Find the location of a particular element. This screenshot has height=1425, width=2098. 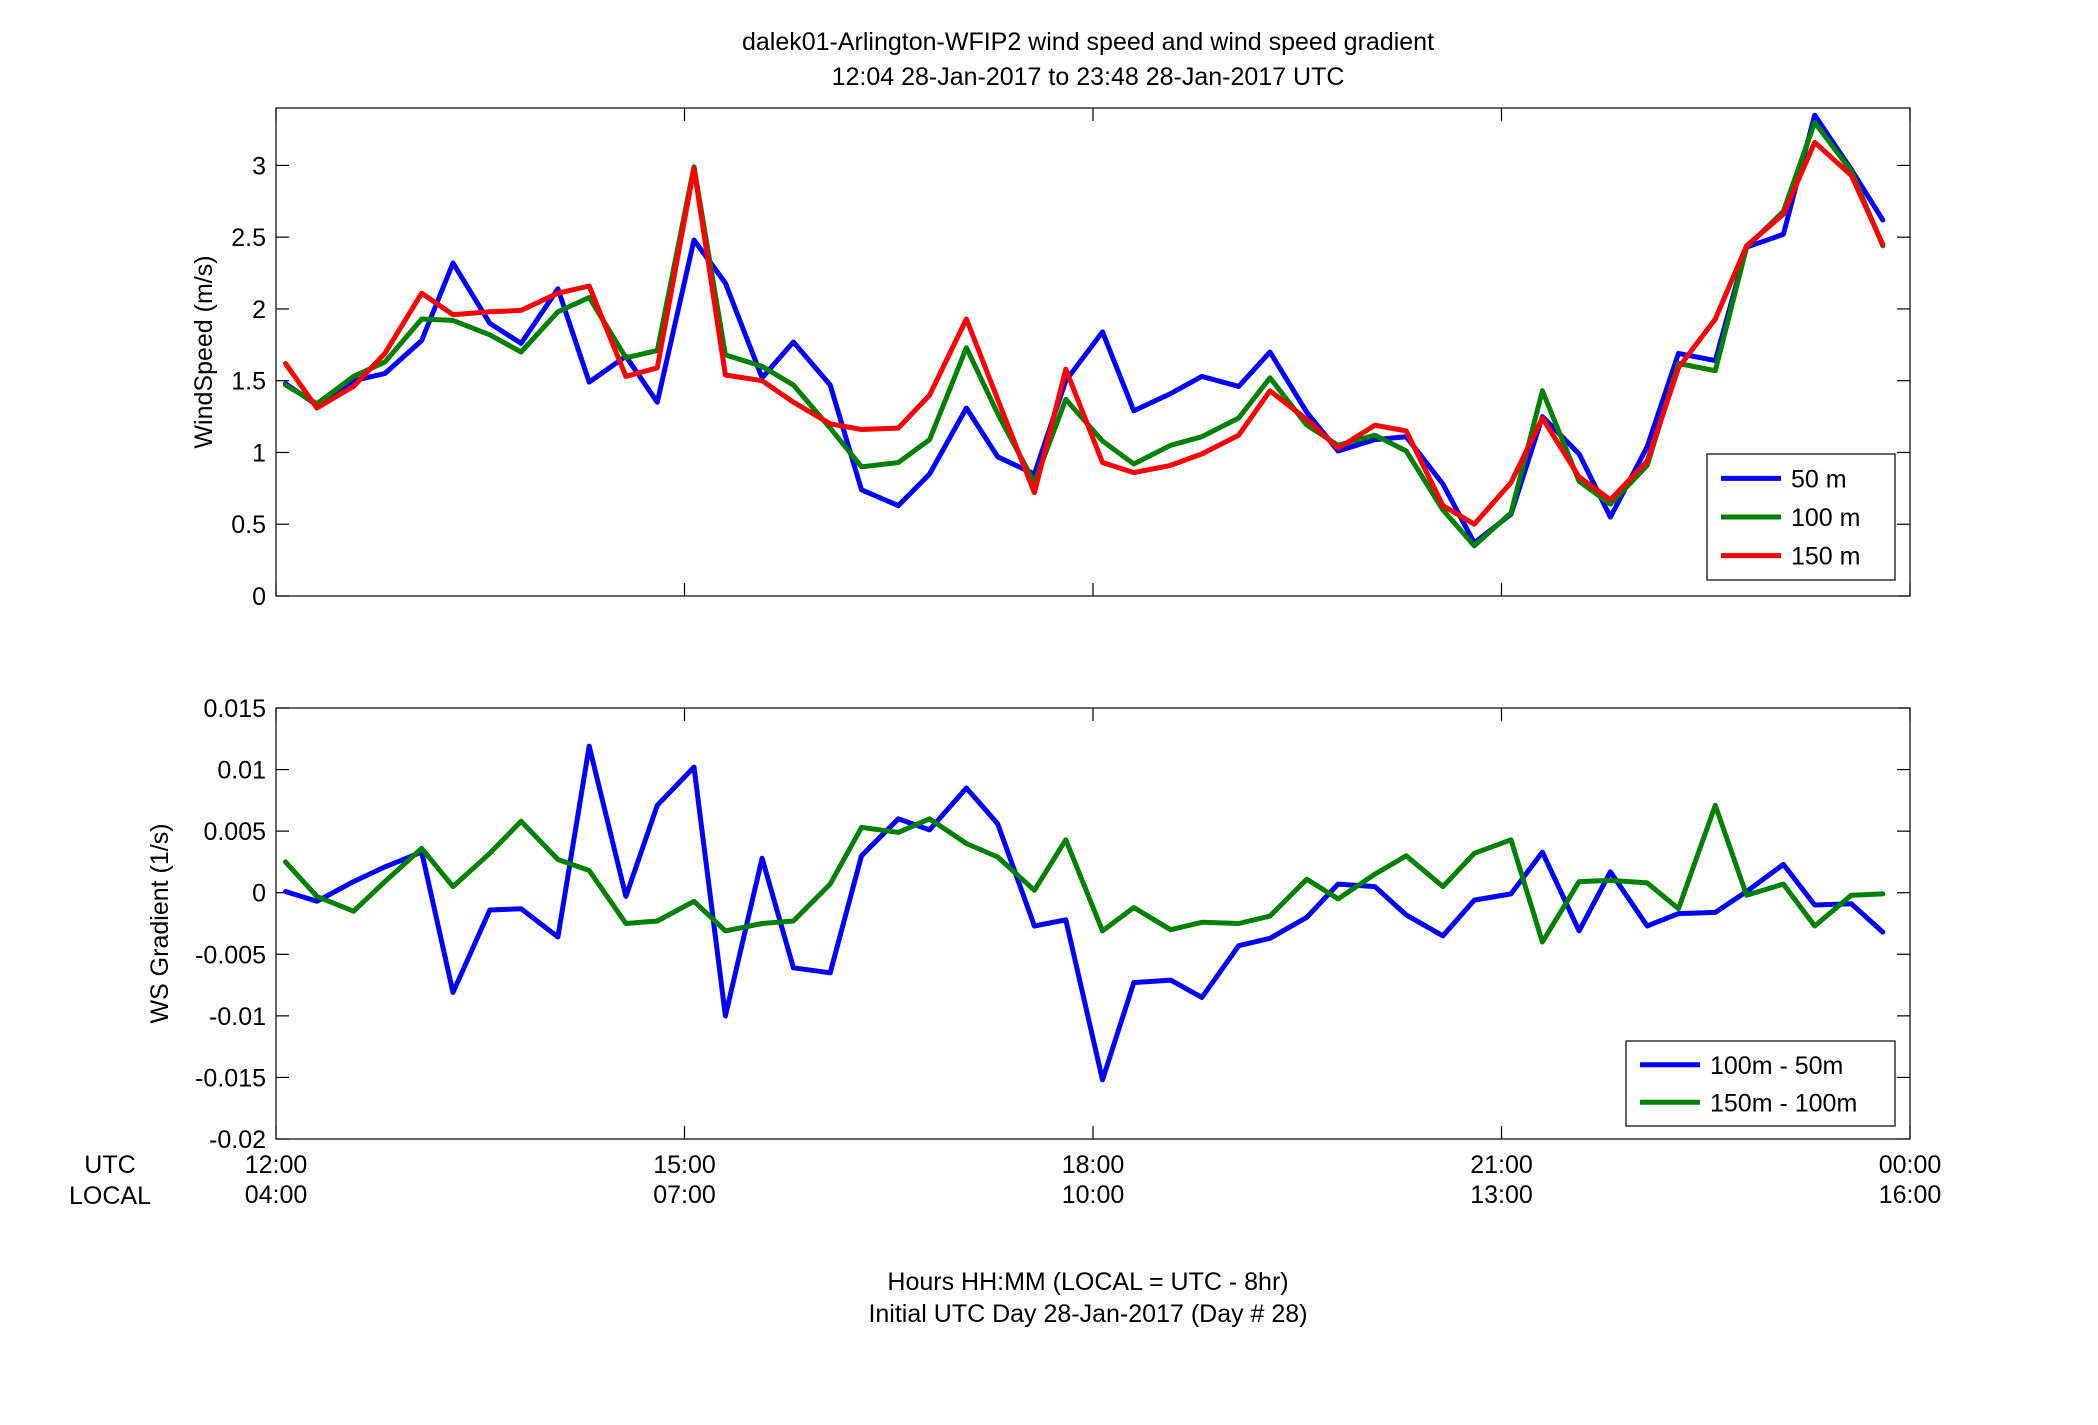

legend-label-3: 150 m is located at coordinates (1825, 557).